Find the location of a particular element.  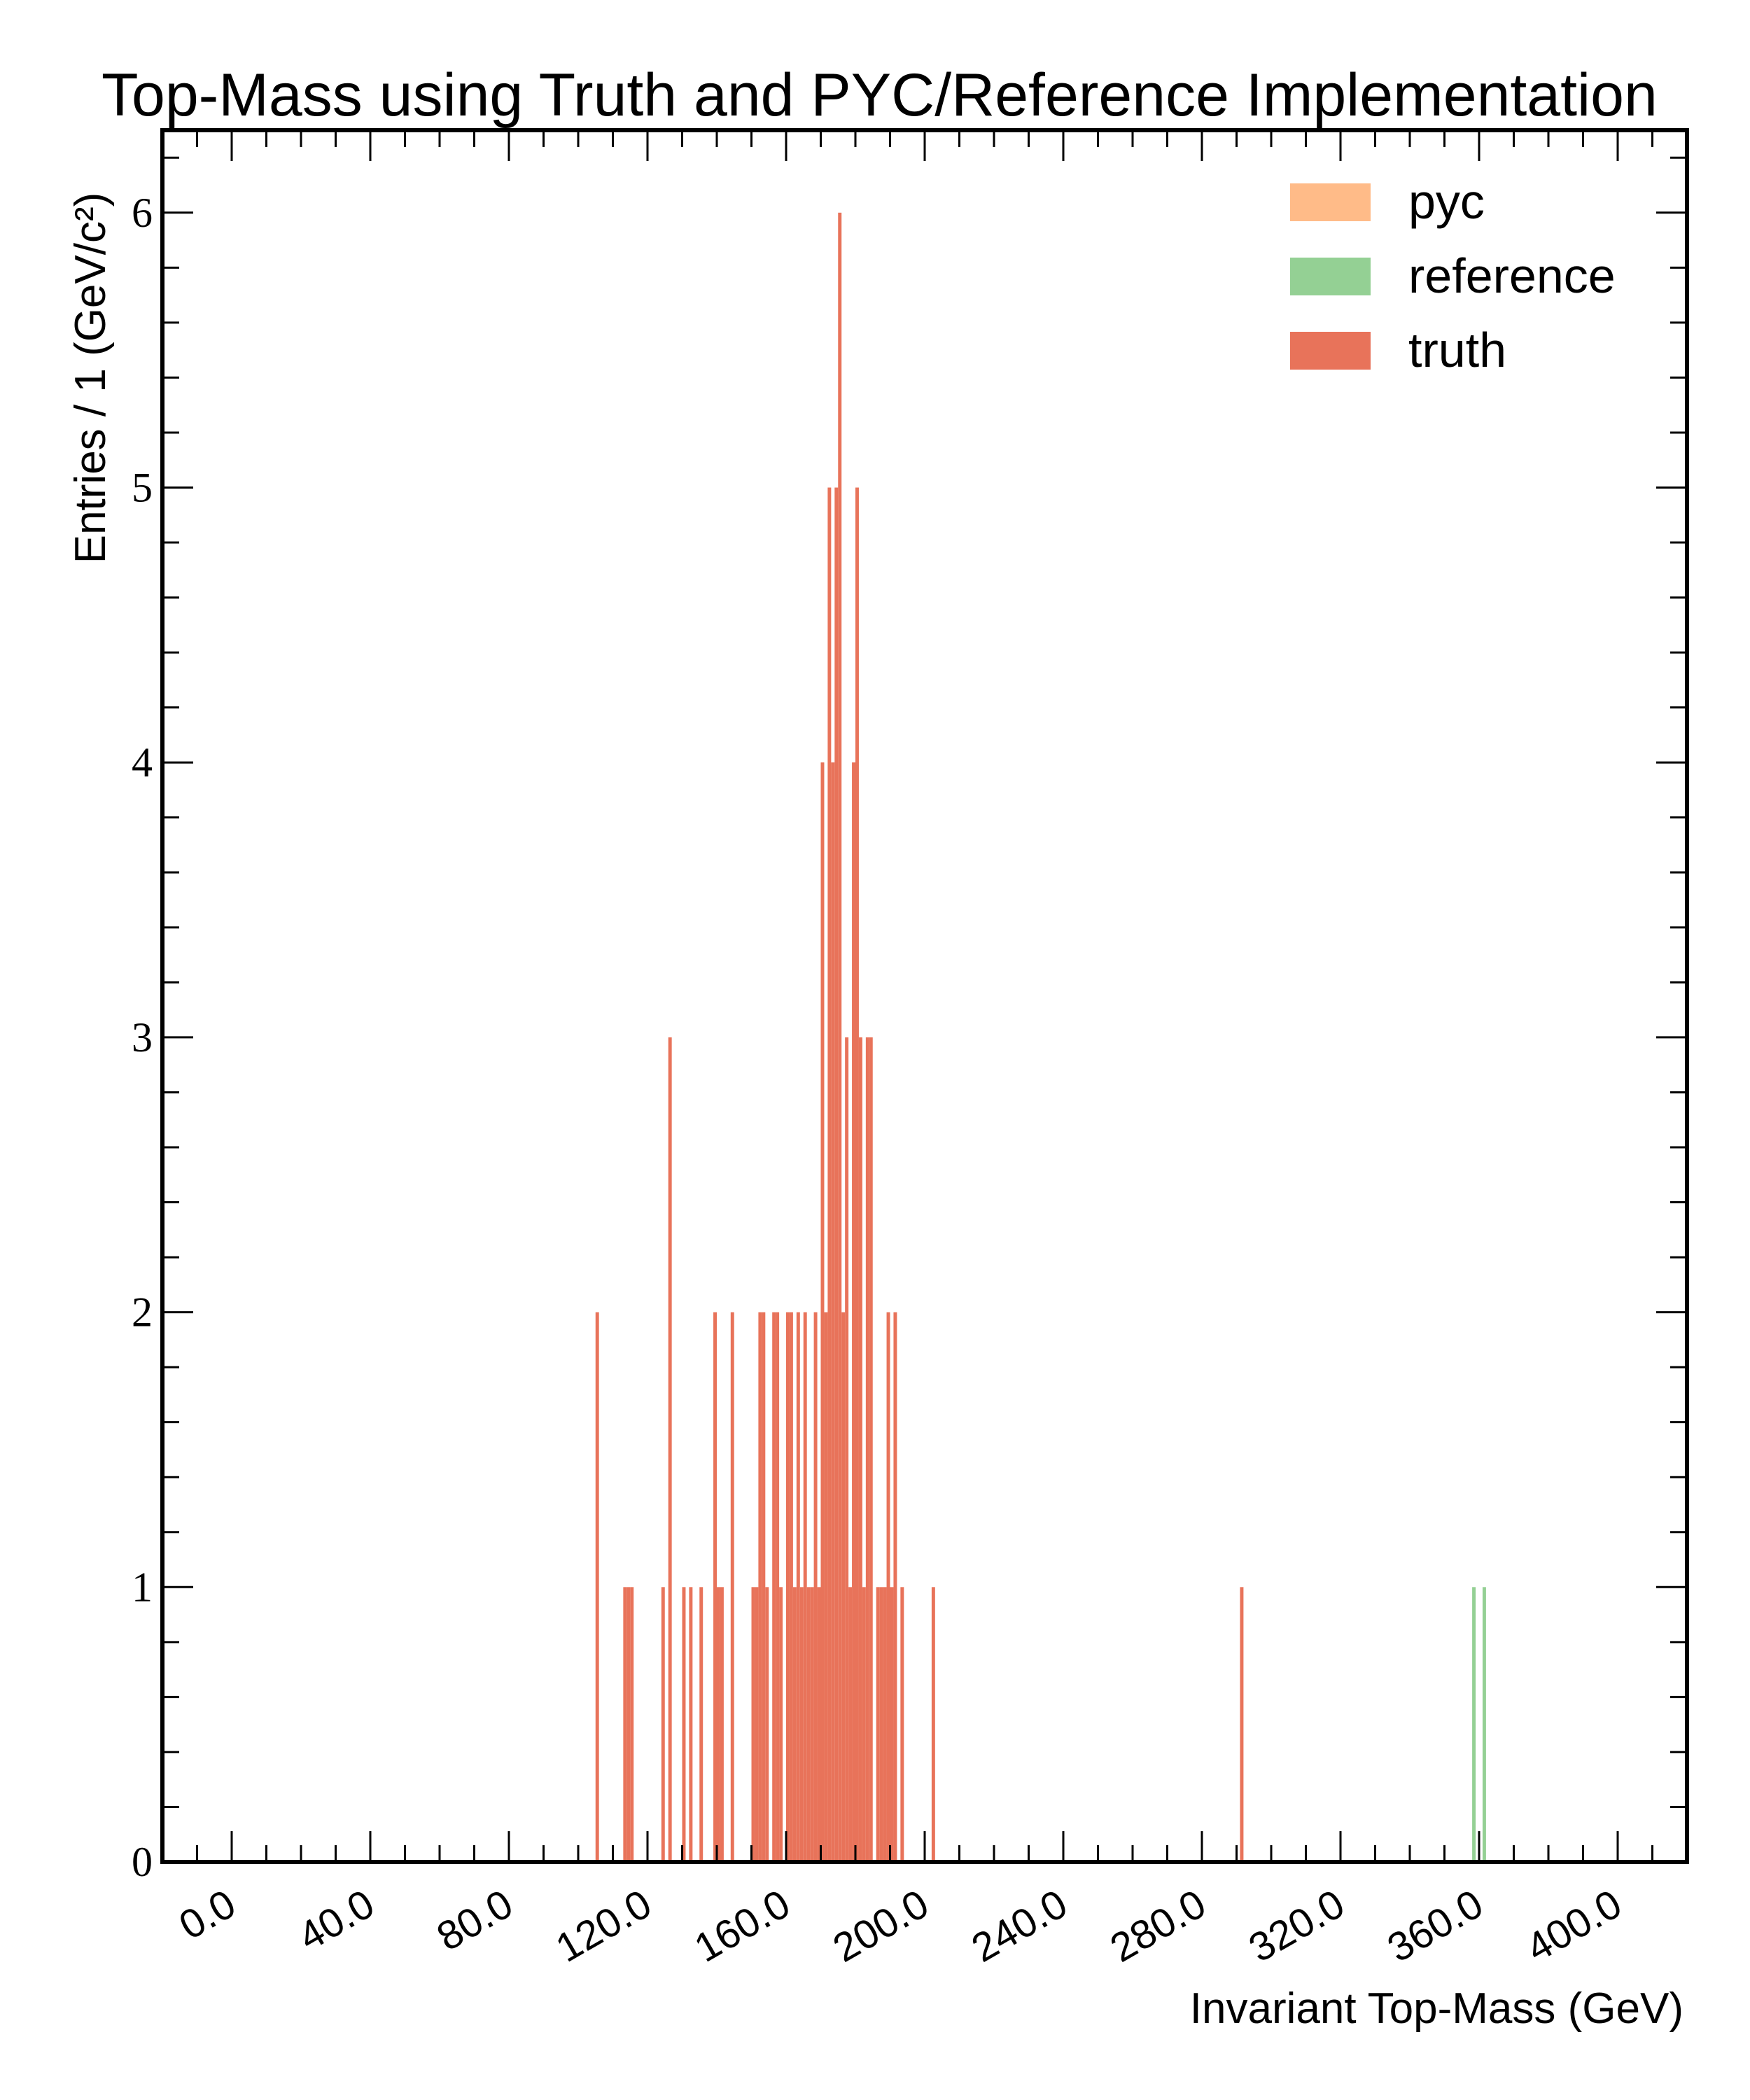

y-tick-labels: 0 1 2 3 4 5 6 is located at coordinates (142, 1037).